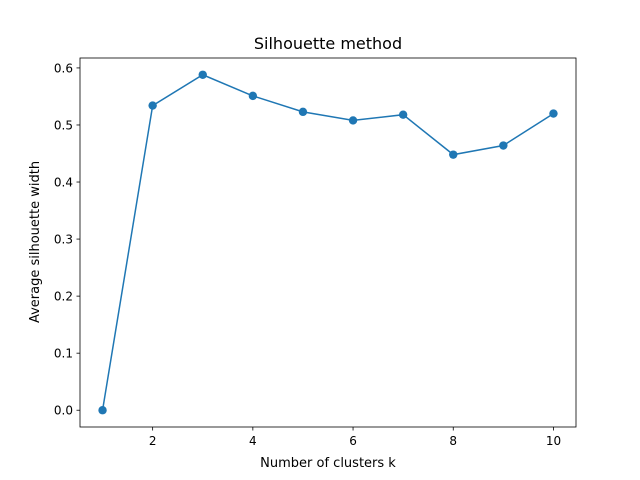  I want to click on y-tick-label: 0.3, so click(63, 240).